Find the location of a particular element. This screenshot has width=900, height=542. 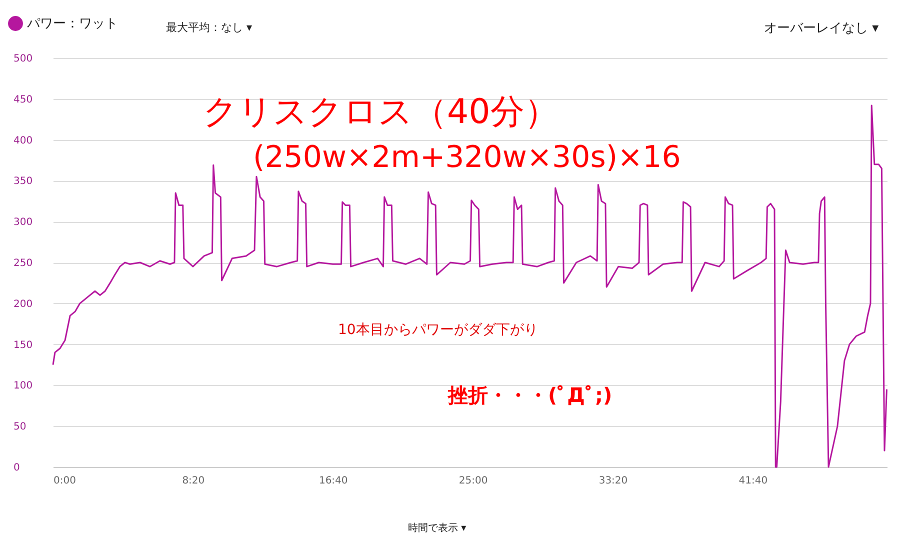

y-tick-label: 450 is located at coordinates (23, 100).